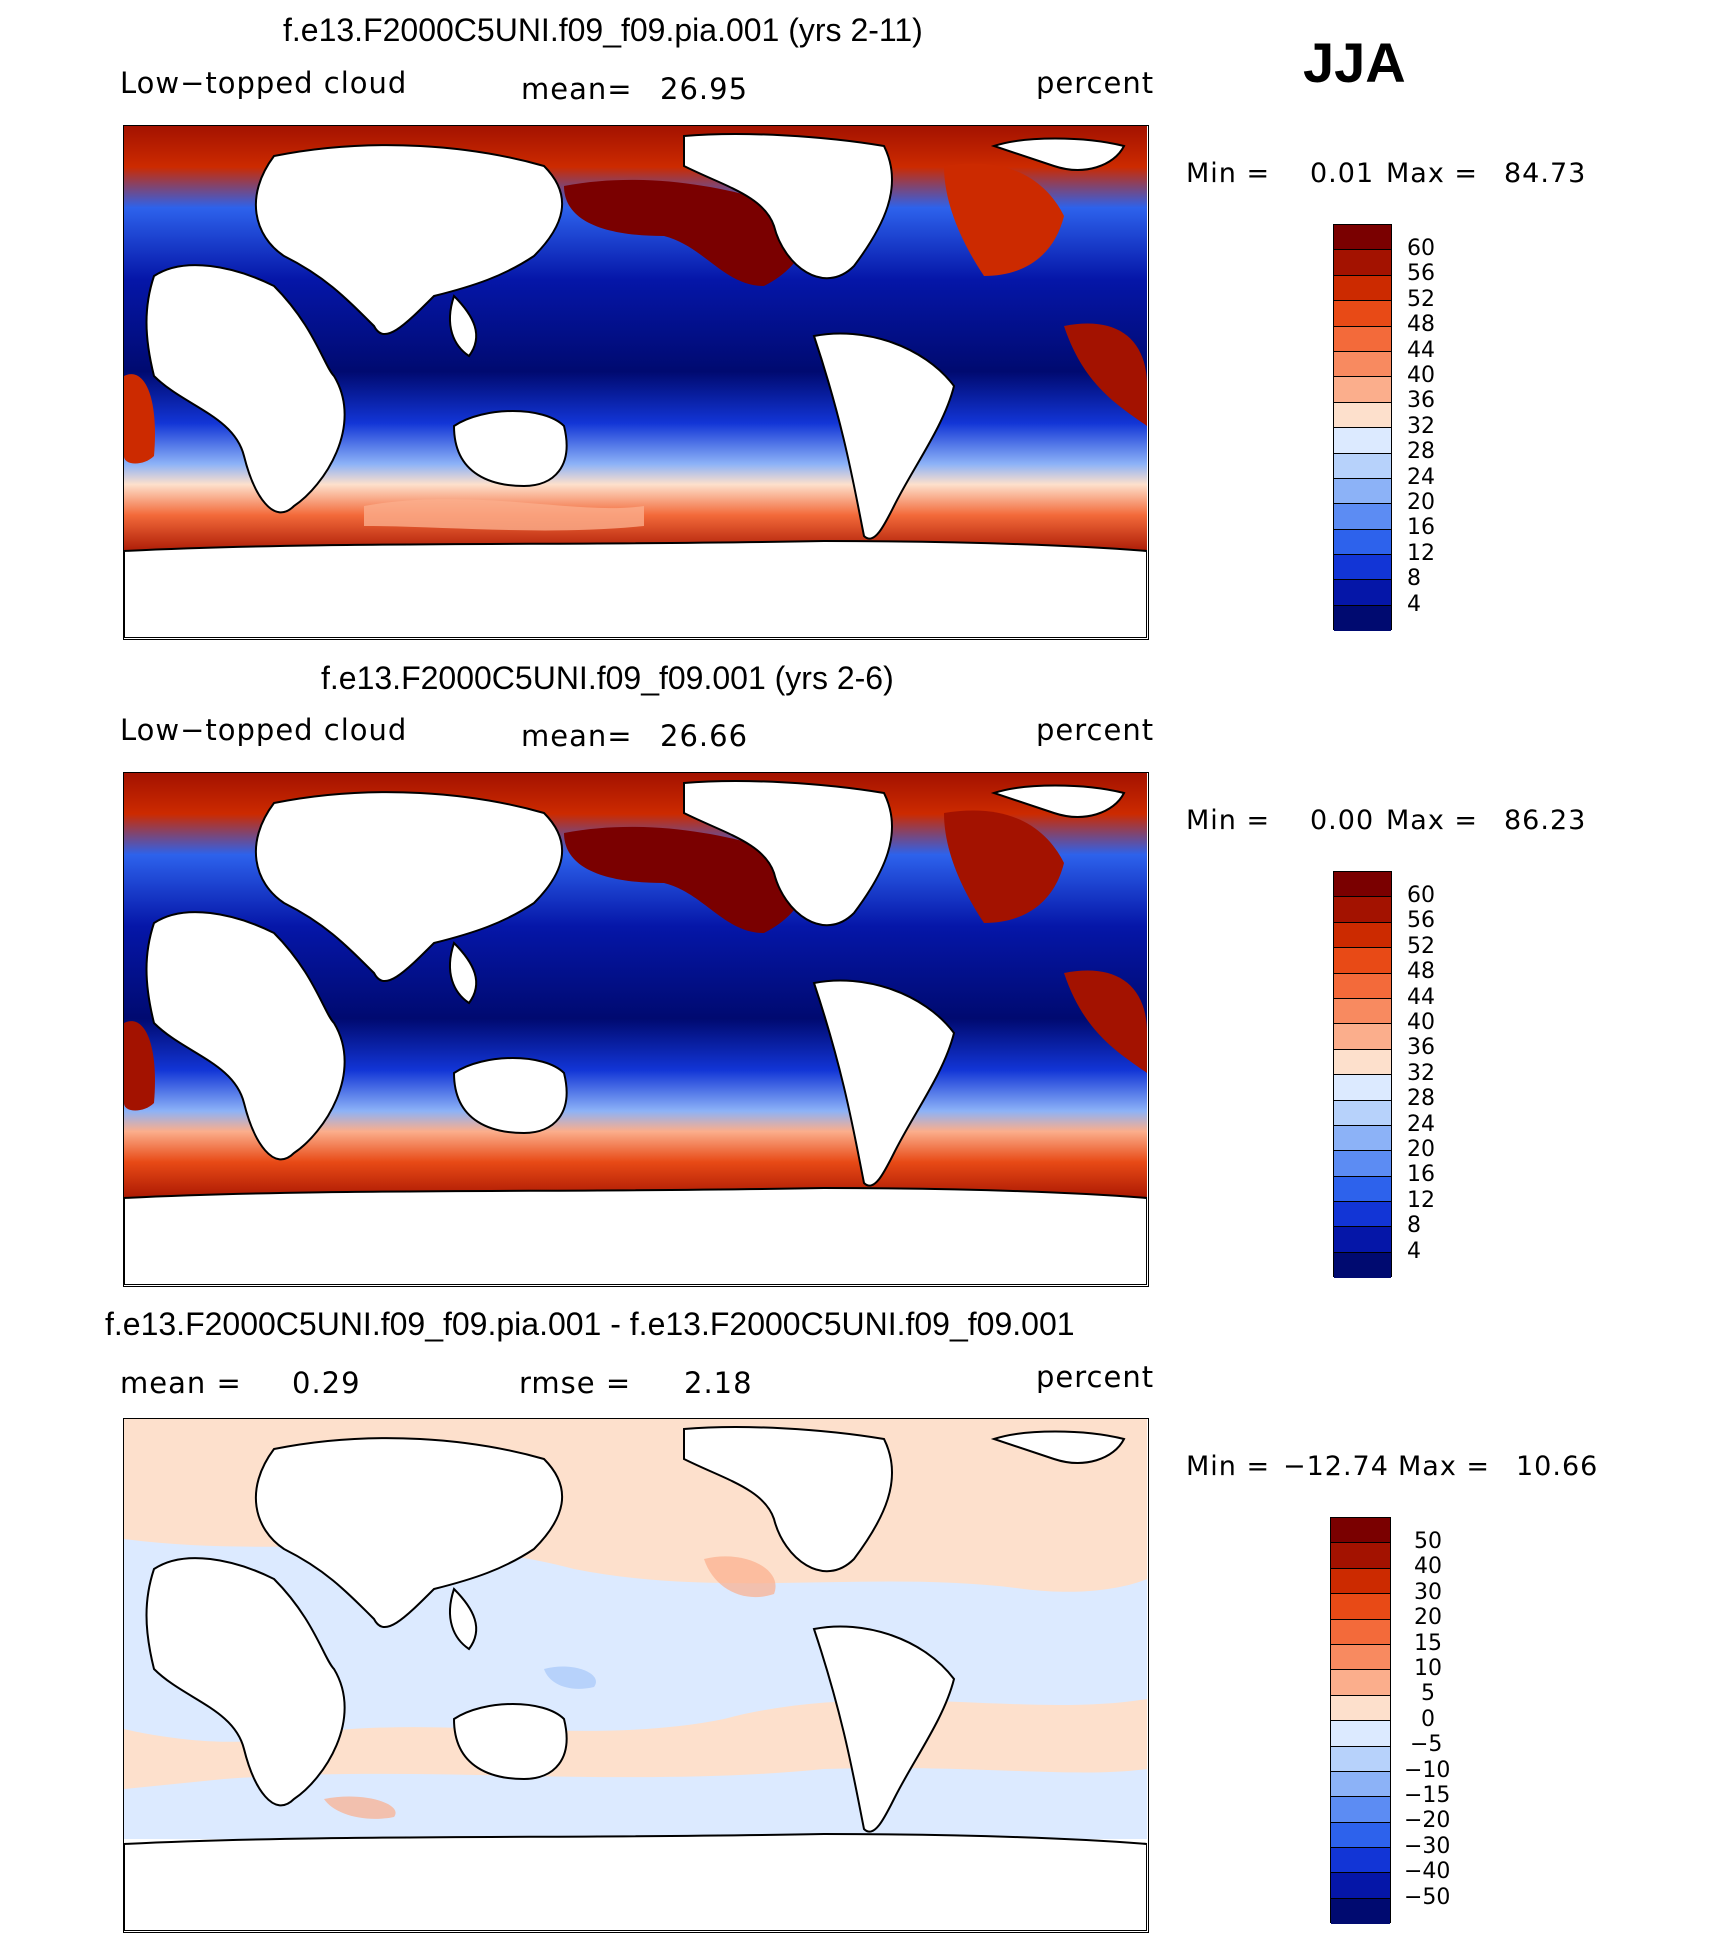  Describe the element at coordinates (577, 736) in the screenshot. I see `panel-2-mean-label: mean=` at that location.